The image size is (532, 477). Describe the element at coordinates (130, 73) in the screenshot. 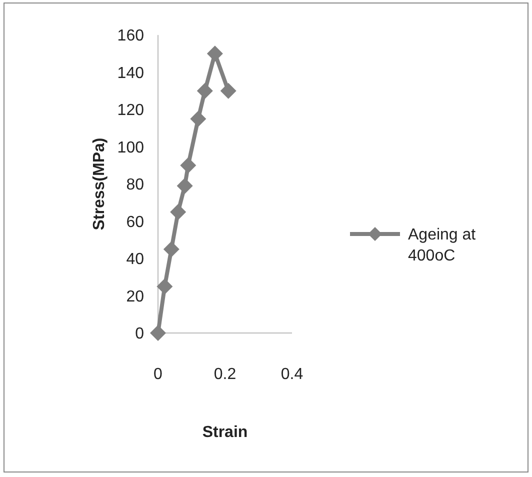

I see `y-tick-label: 140` at that location.